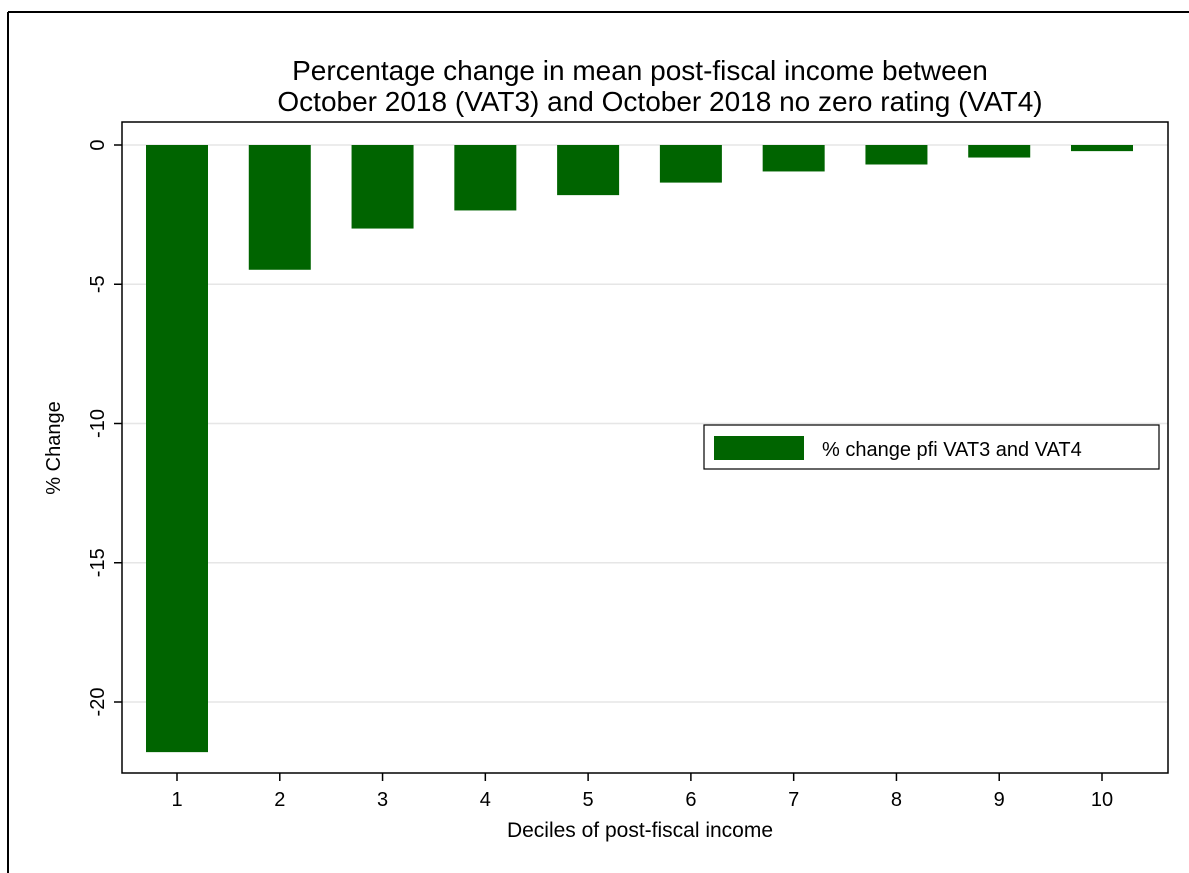 The image size is (1189, 873). Describe the element at coordinates (588, 800) in the screenshot. I see `x-tick-label: 5` at that location.